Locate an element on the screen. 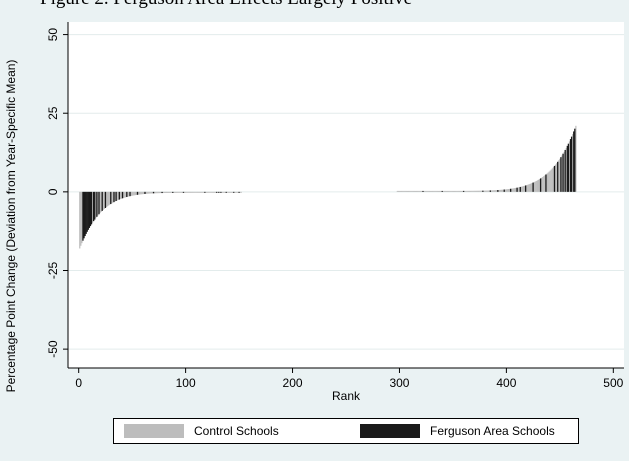 The image size is (629, 461). x-tick-label: 400 is located at coordinates (506, 383).